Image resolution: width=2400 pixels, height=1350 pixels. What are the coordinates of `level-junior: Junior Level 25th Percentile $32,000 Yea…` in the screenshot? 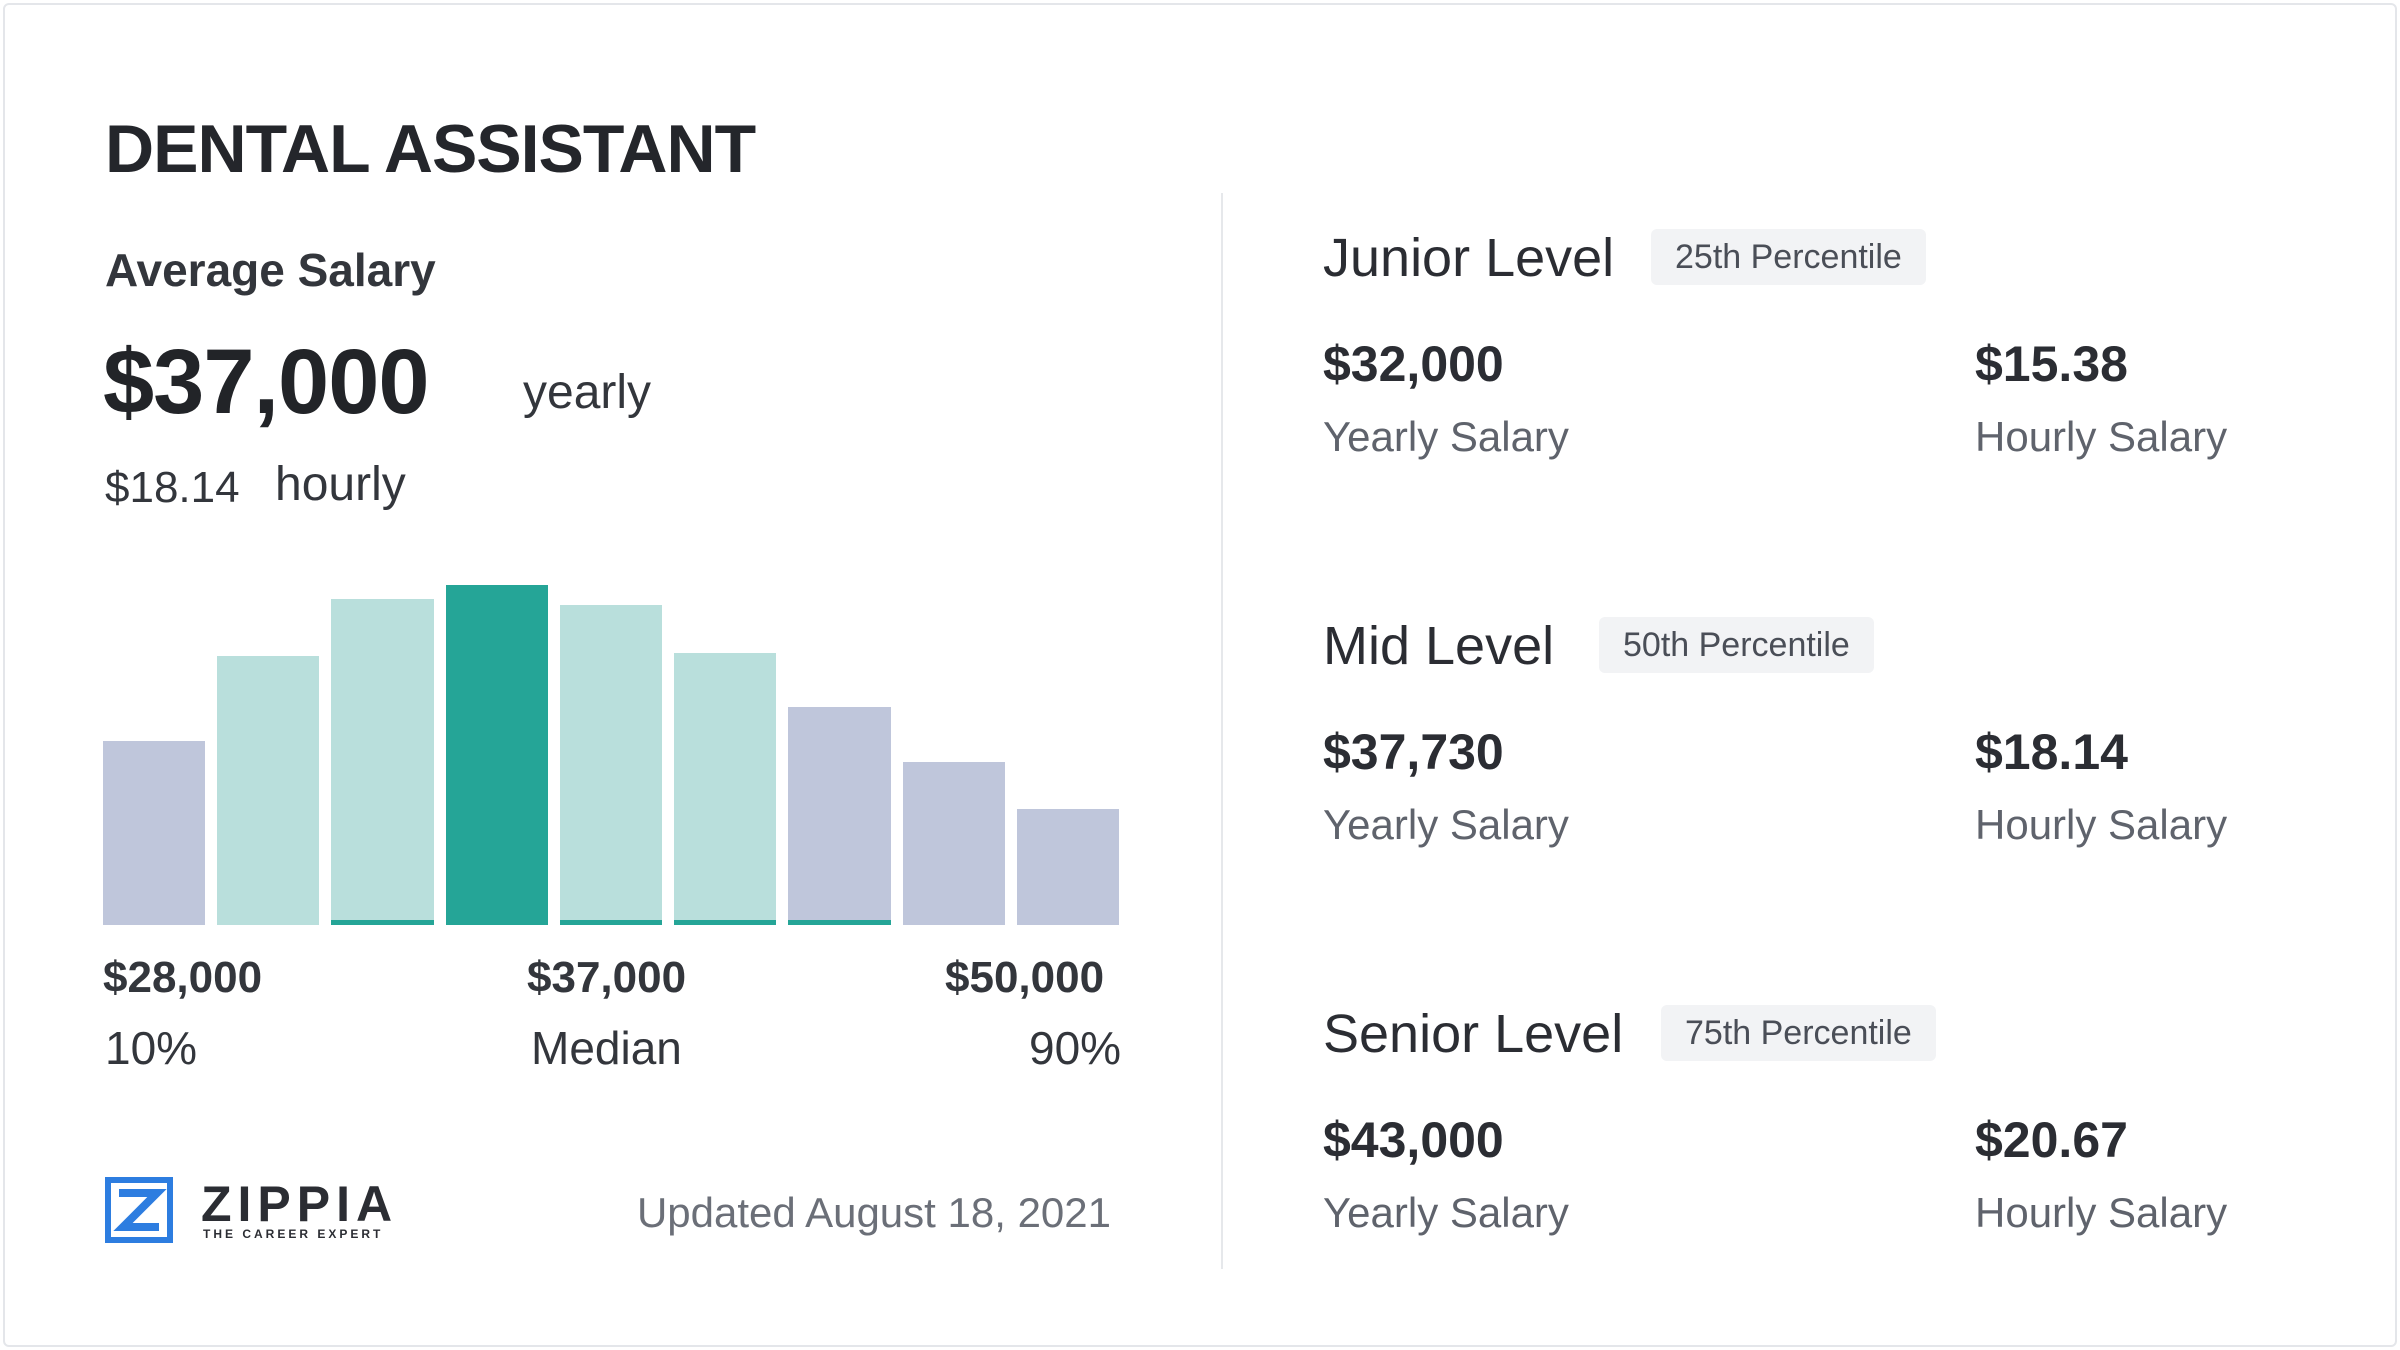 It's located at (1823, 377).